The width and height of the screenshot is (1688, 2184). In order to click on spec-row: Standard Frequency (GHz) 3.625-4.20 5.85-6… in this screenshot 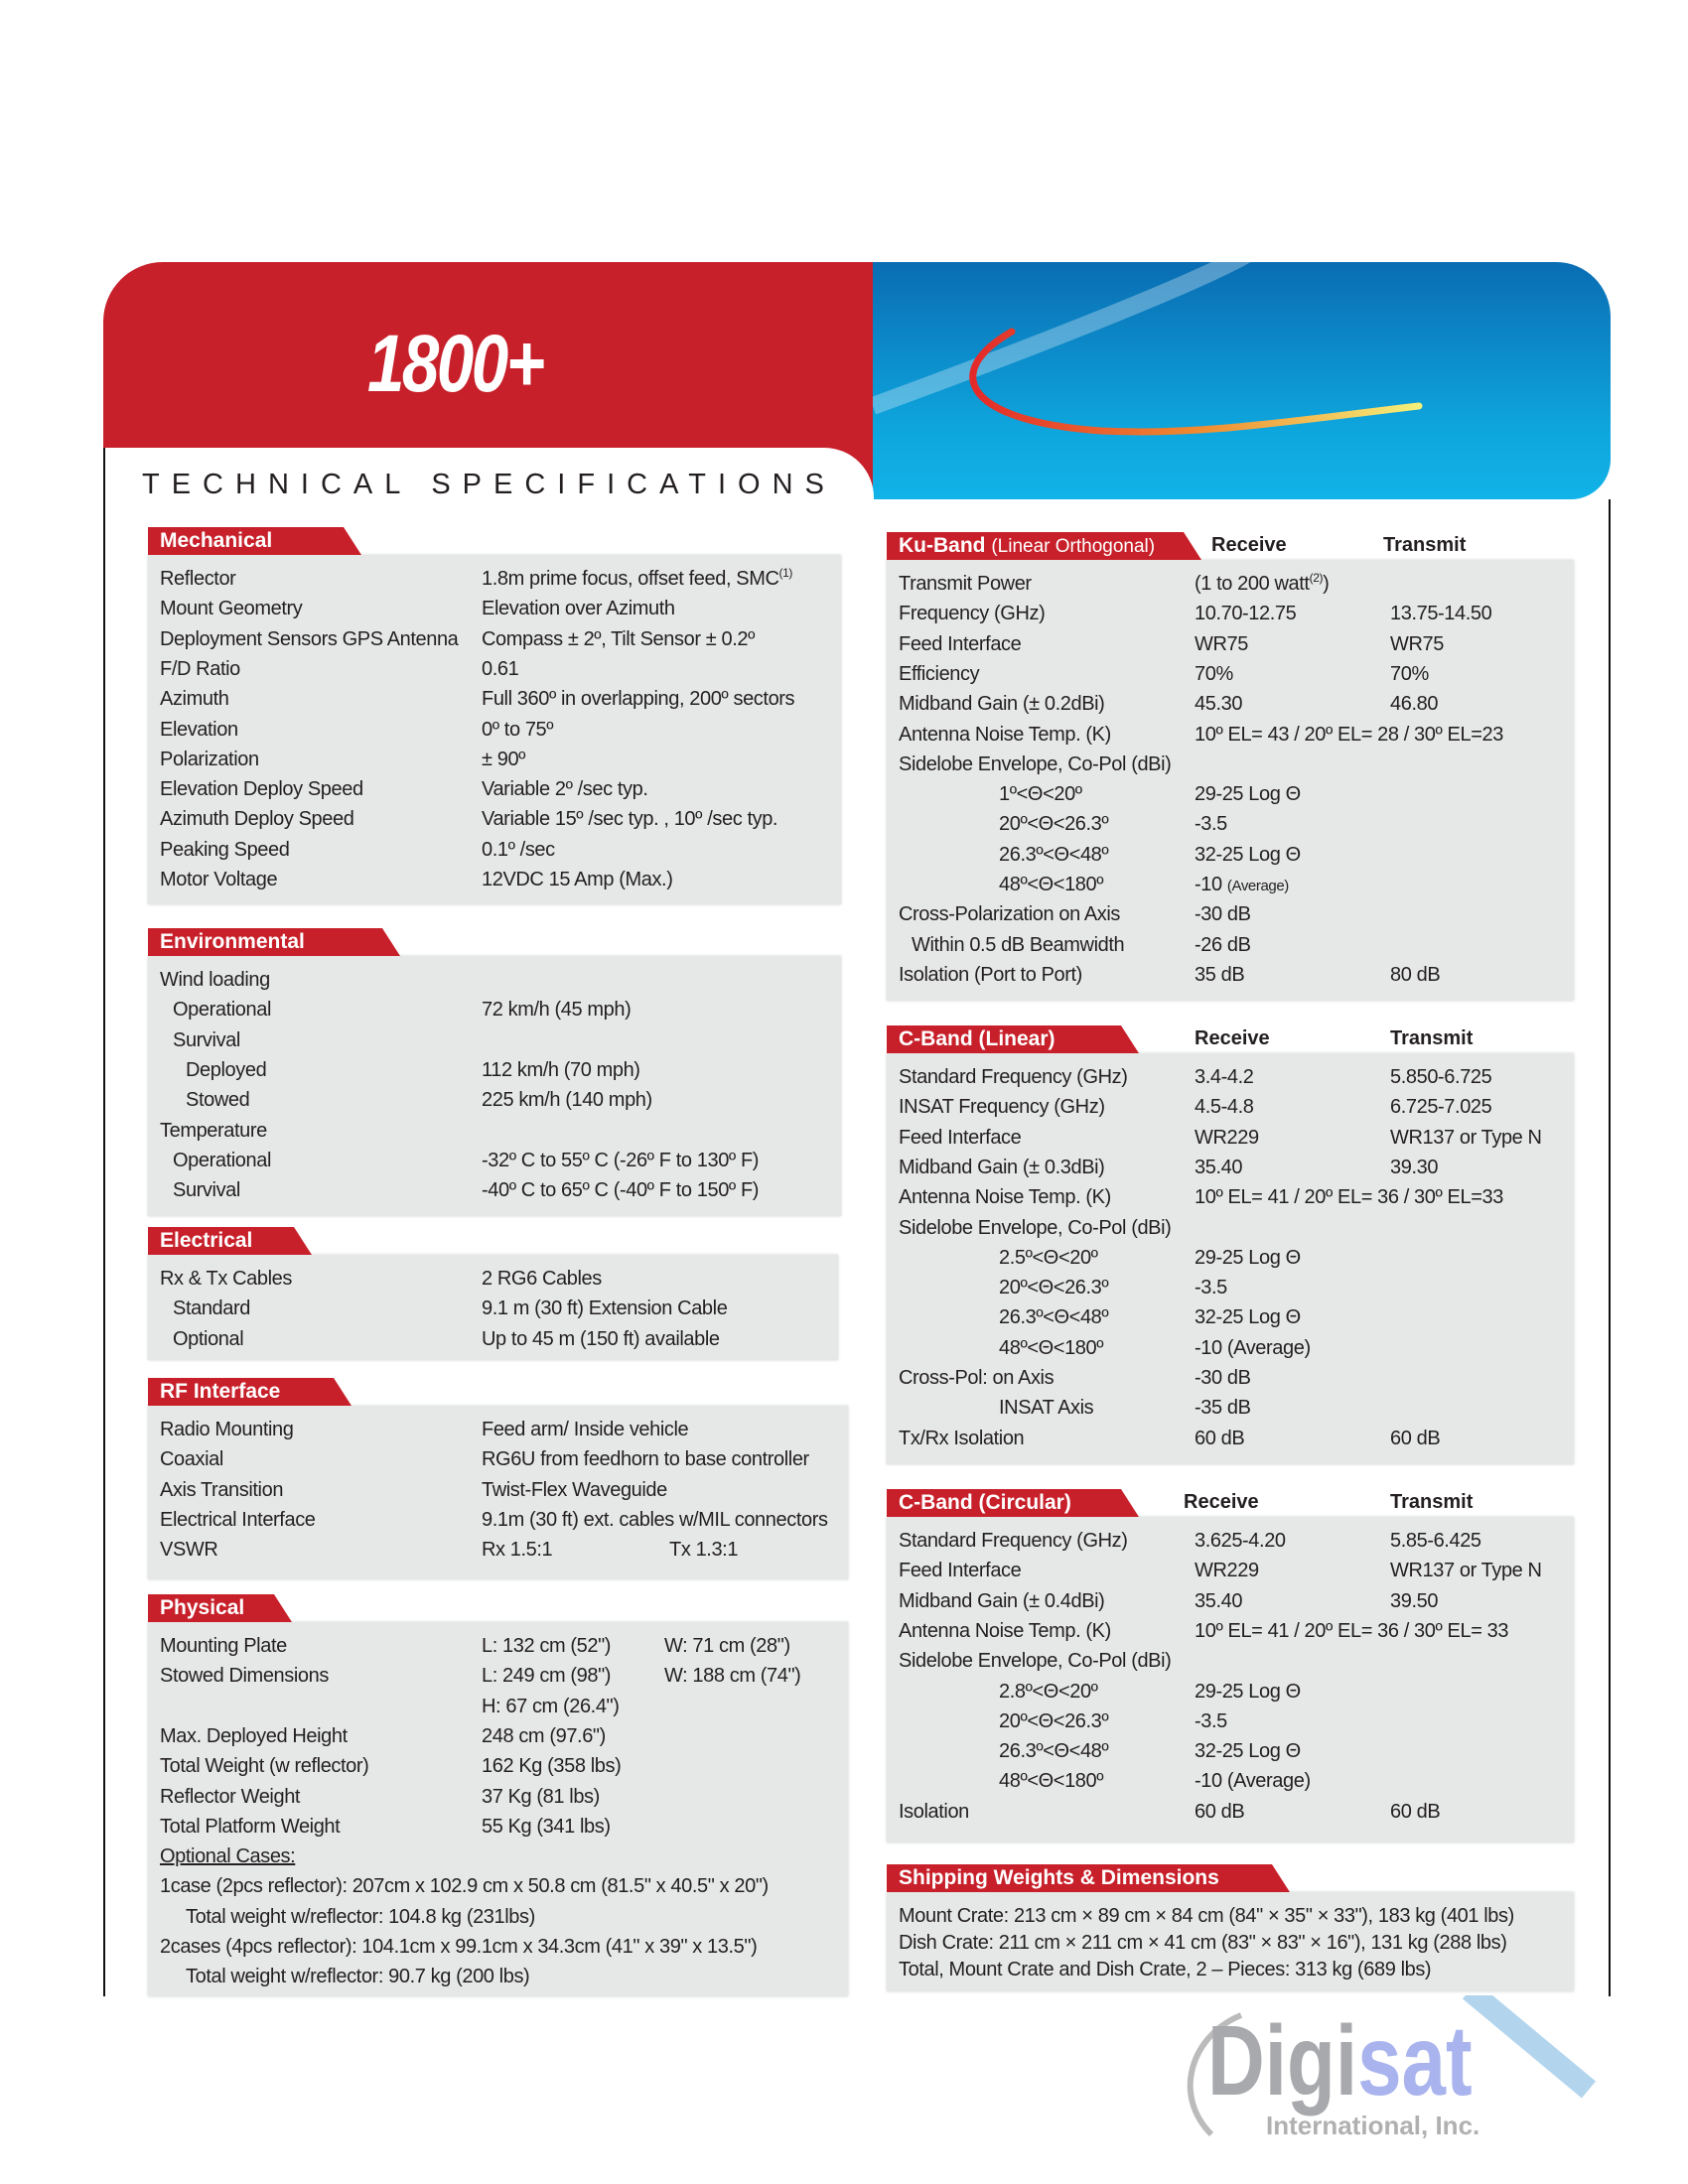, I will do `click(1230, 1541)`.